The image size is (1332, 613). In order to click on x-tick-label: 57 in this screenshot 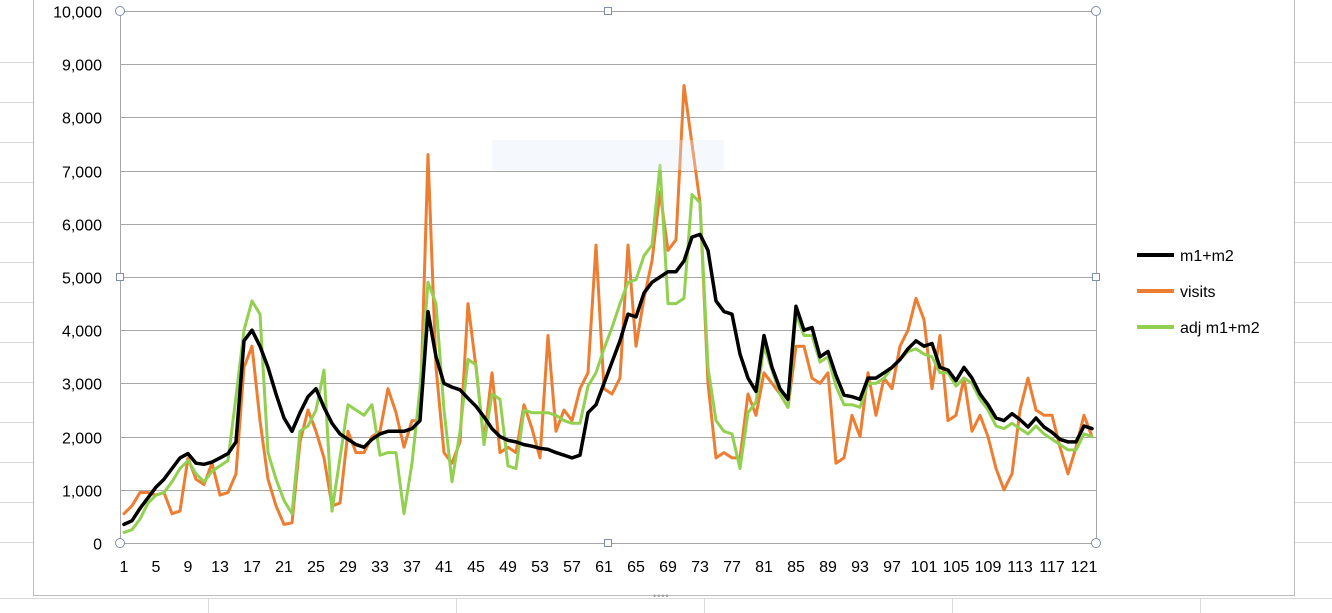, I will do `click(572, 567)`.